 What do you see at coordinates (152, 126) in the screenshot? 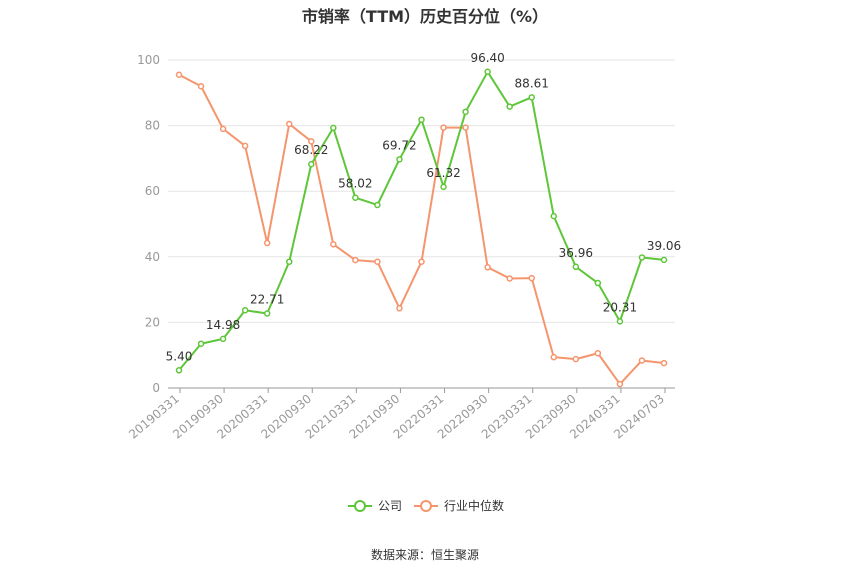
I see `y-tick-label-80: 80` at bounding box center [152, 126].